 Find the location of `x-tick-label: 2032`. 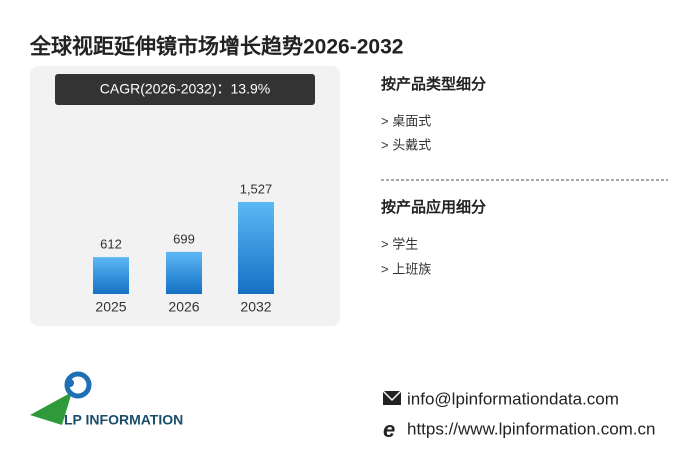

x-tick-label: 2032 is located at coordinates (255, 307).